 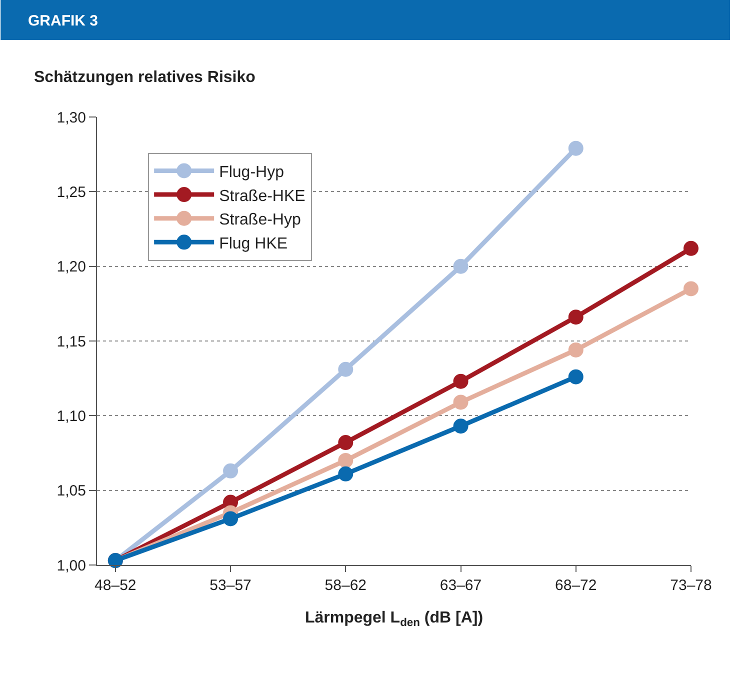 I want to click on chart-title: GRAFIK 3, so click(x=63, y=21).